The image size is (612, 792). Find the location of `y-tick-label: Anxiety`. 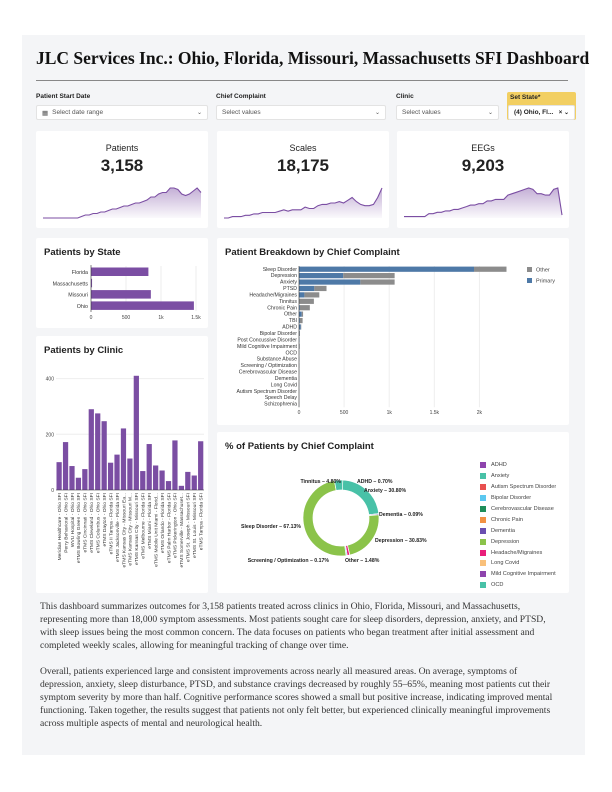

y-tick-label: Anxiety is located at coordinates (288, 283).